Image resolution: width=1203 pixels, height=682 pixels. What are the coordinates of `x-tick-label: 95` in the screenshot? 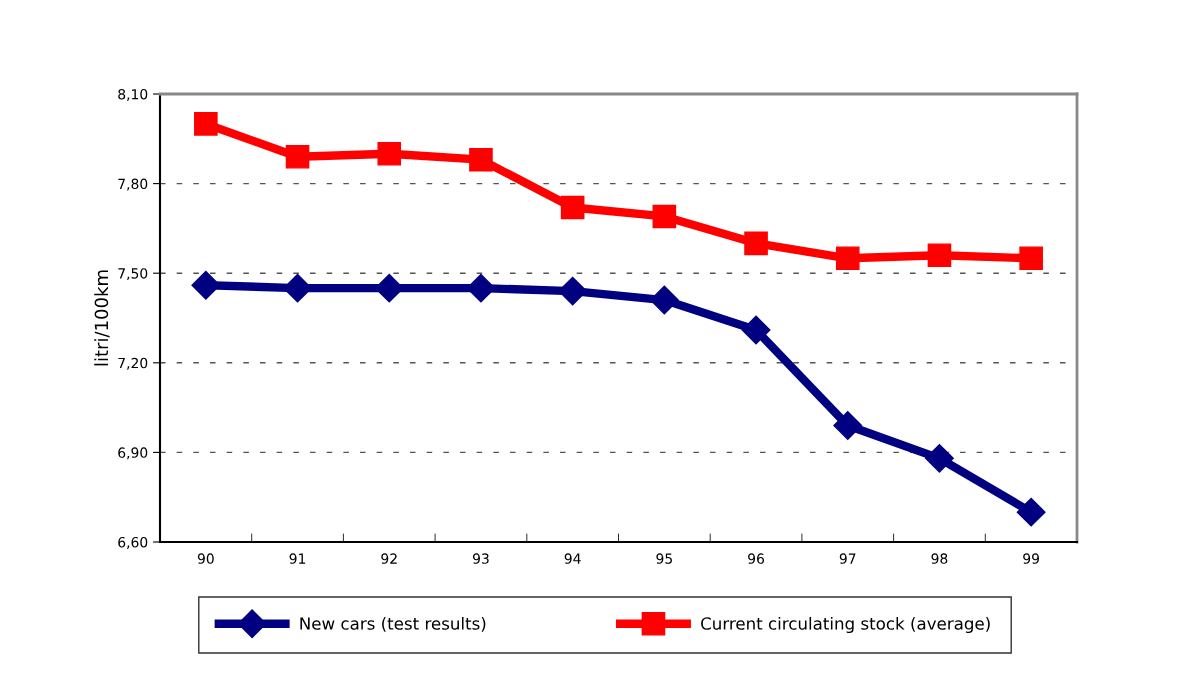 It's located at (664, 558).